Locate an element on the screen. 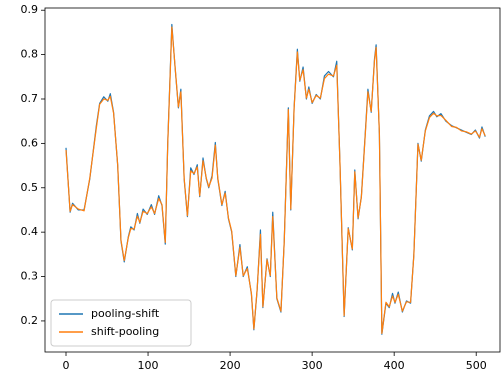 The image size is (503, 375). y-tick-label: 0.3 is located at coordinates (30, 276).